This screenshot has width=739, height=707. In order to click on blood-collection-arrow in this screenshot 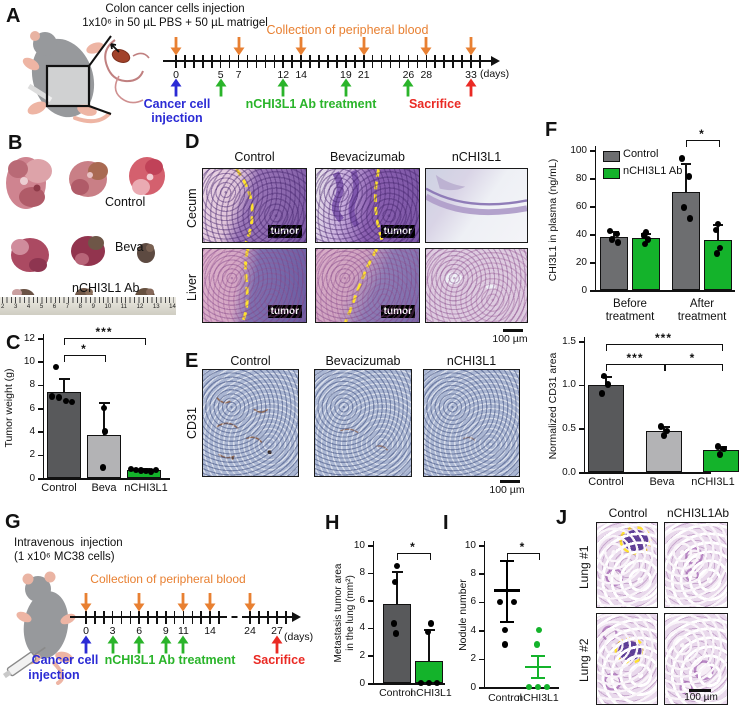, I will do `click(210, 602)`.